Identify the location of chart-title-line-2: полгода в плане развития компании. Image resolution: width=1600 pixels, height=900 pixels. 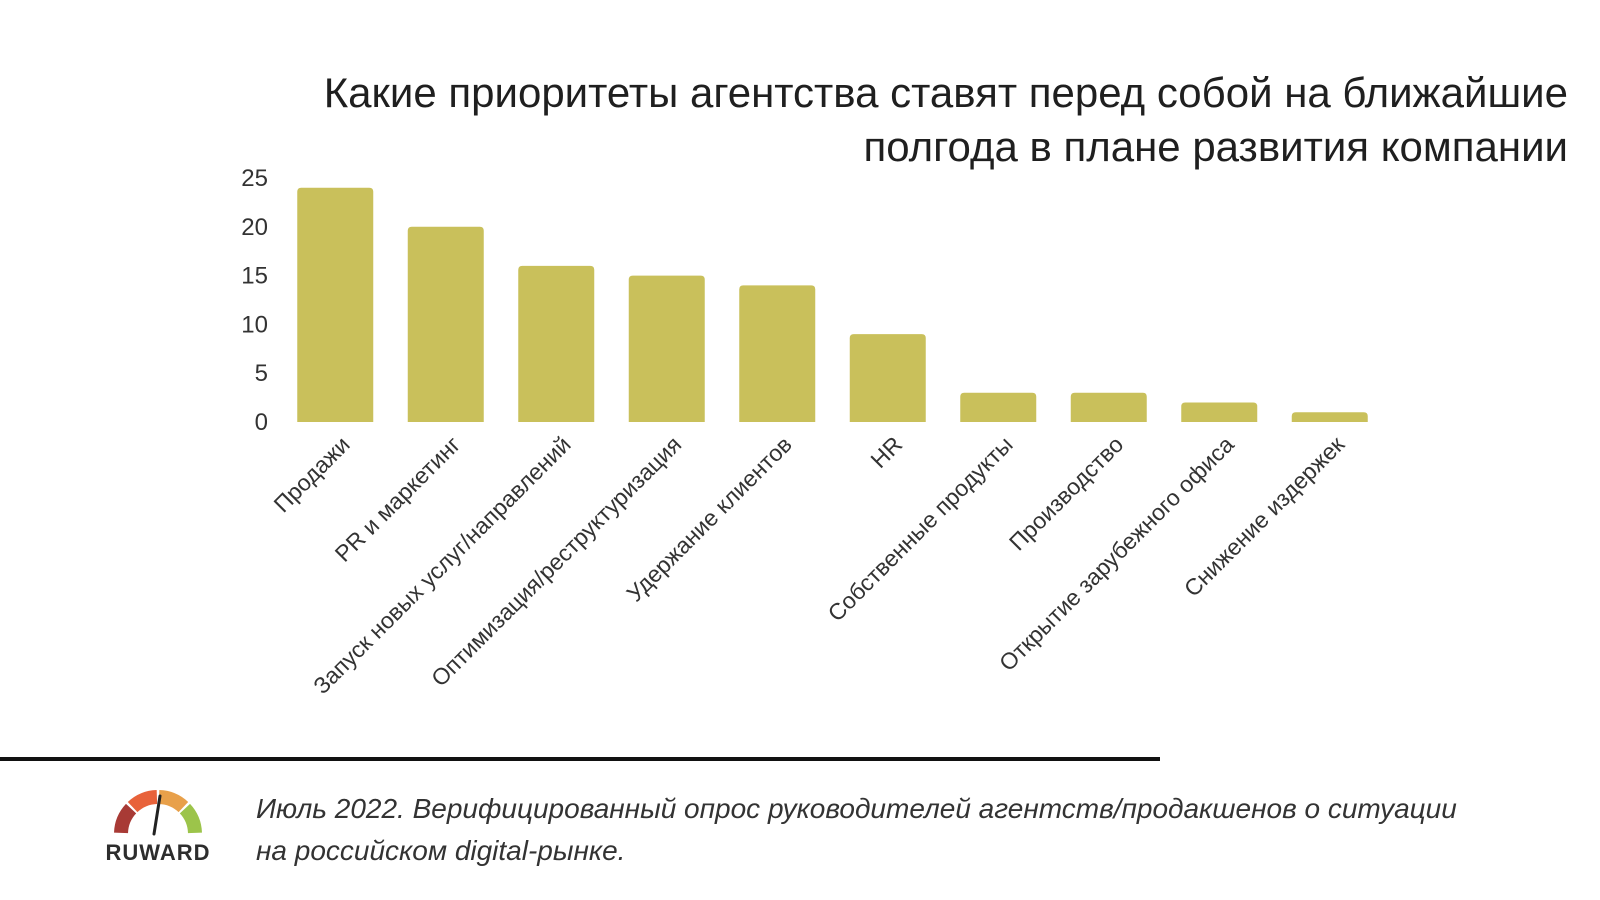
(1215, 146).